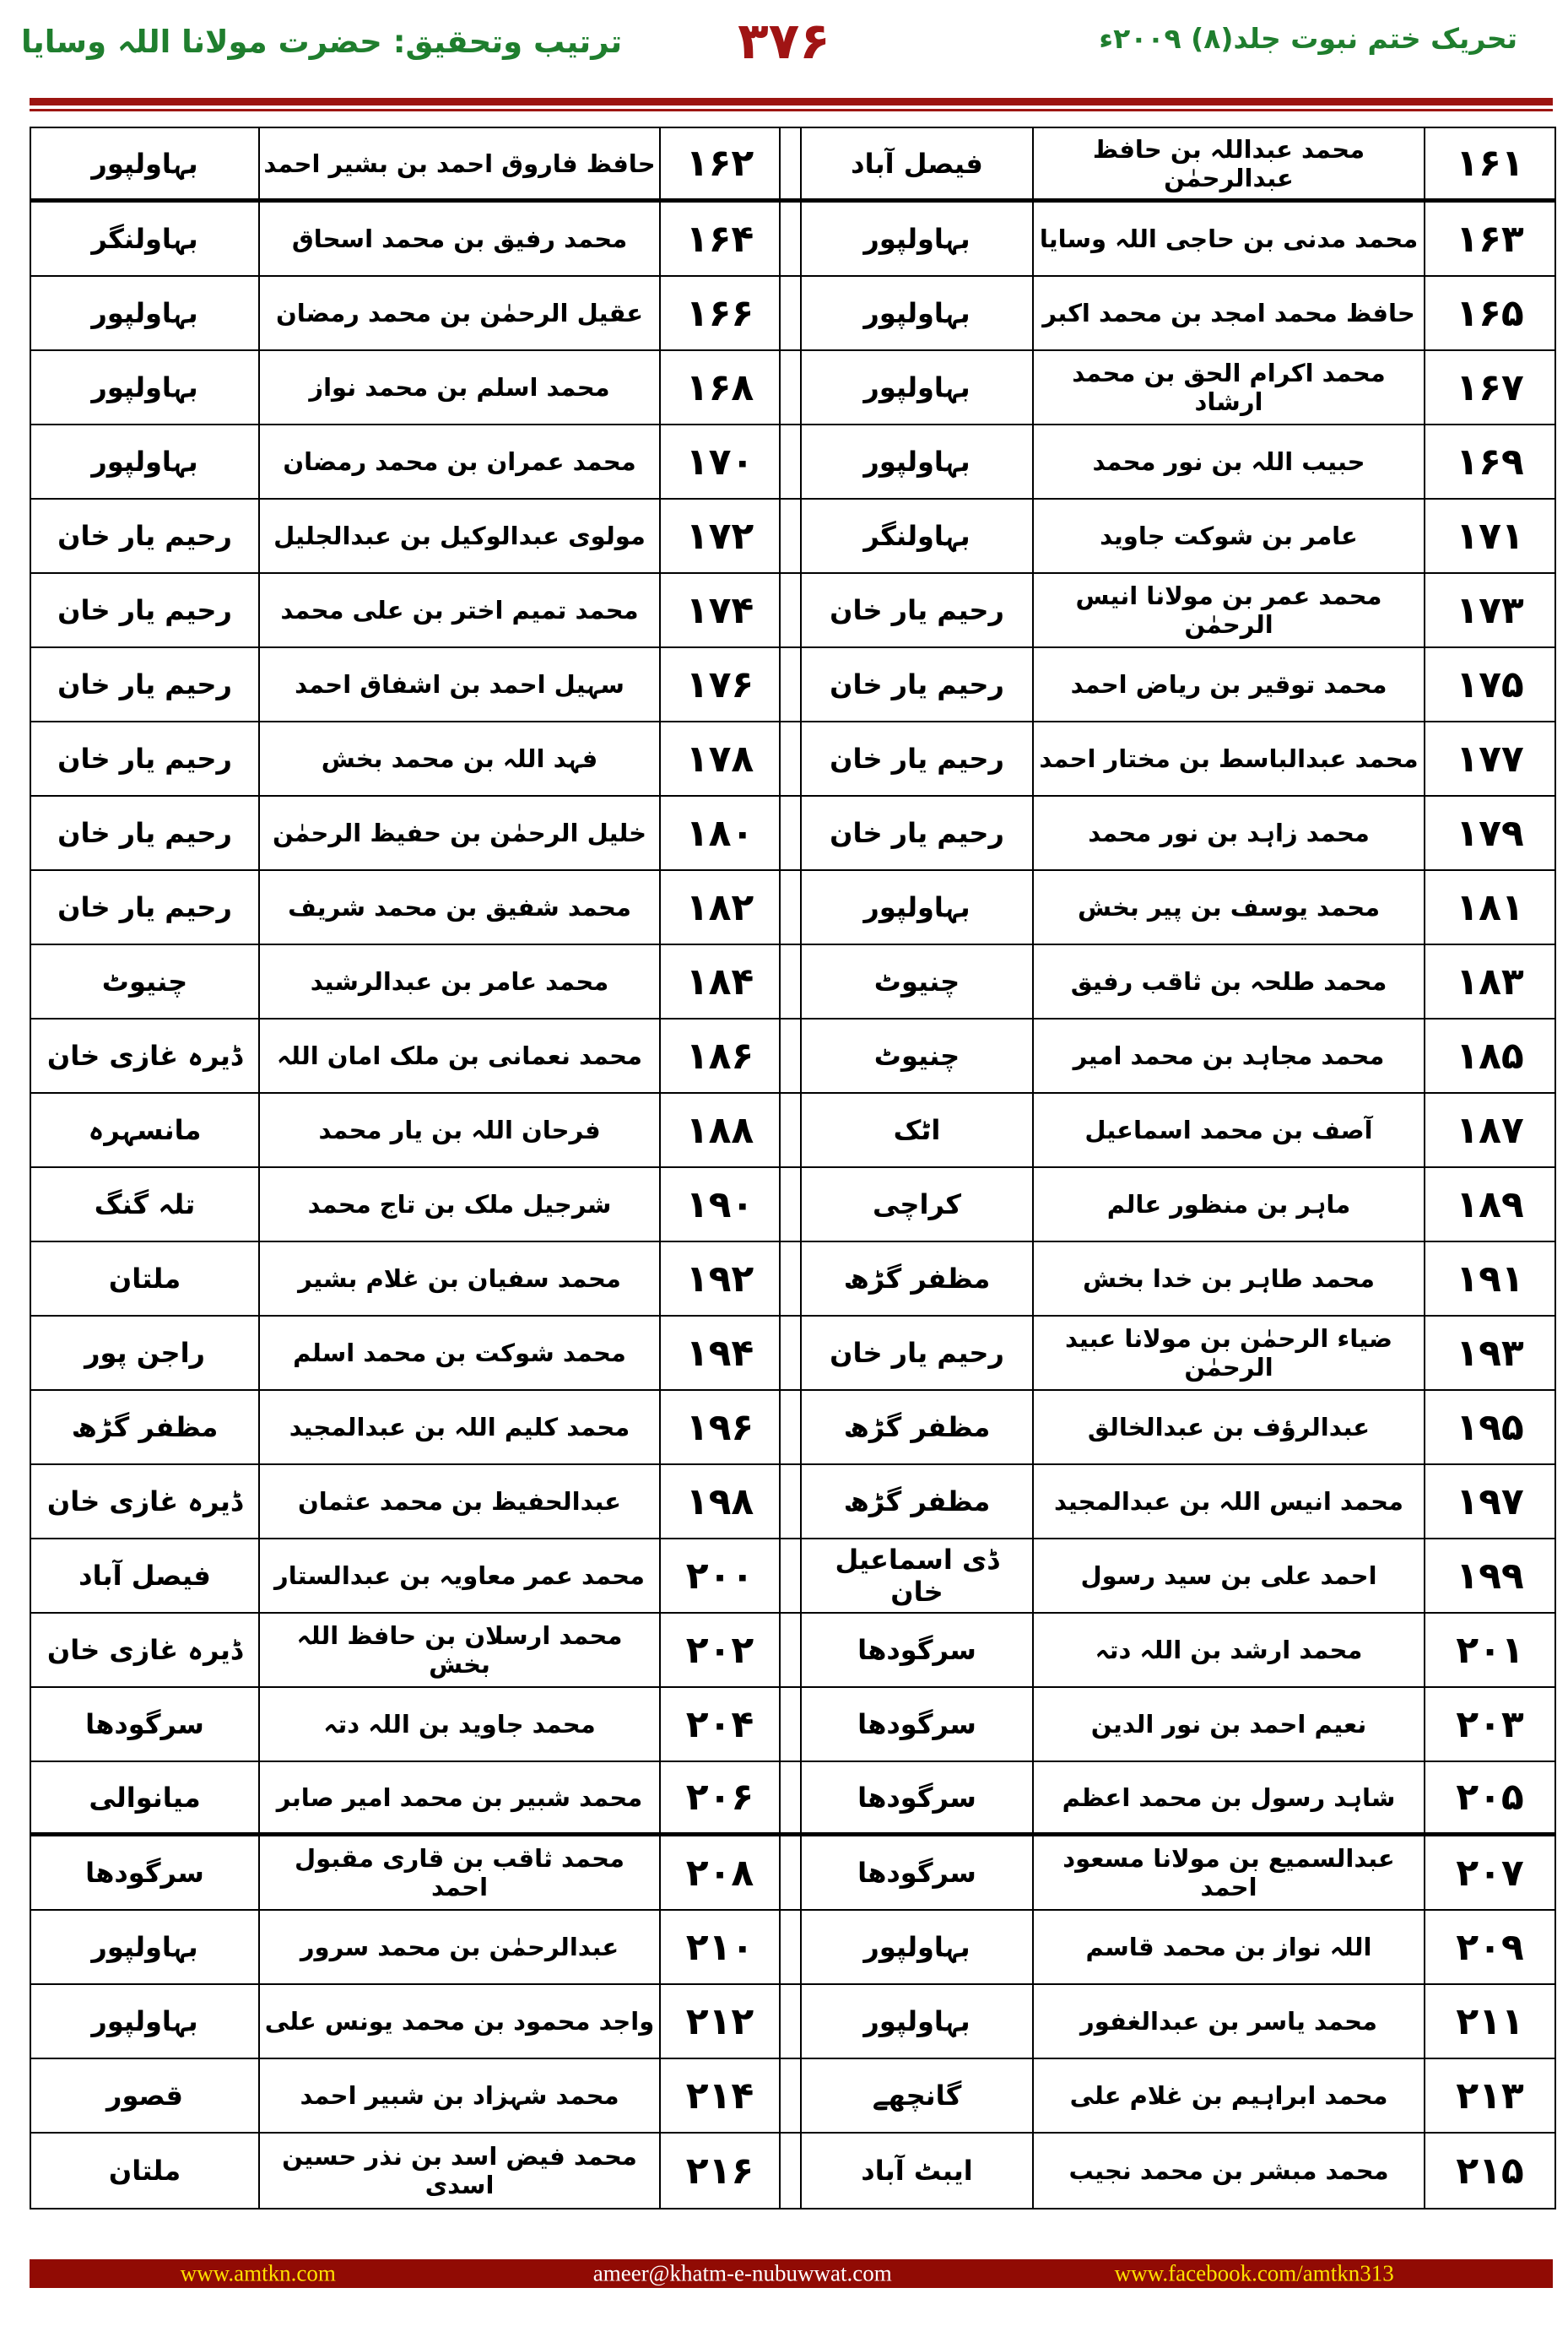  I want to click on footer-email-link: ameer@khatm-e-nubuwwat.com, so click(742, 2273).